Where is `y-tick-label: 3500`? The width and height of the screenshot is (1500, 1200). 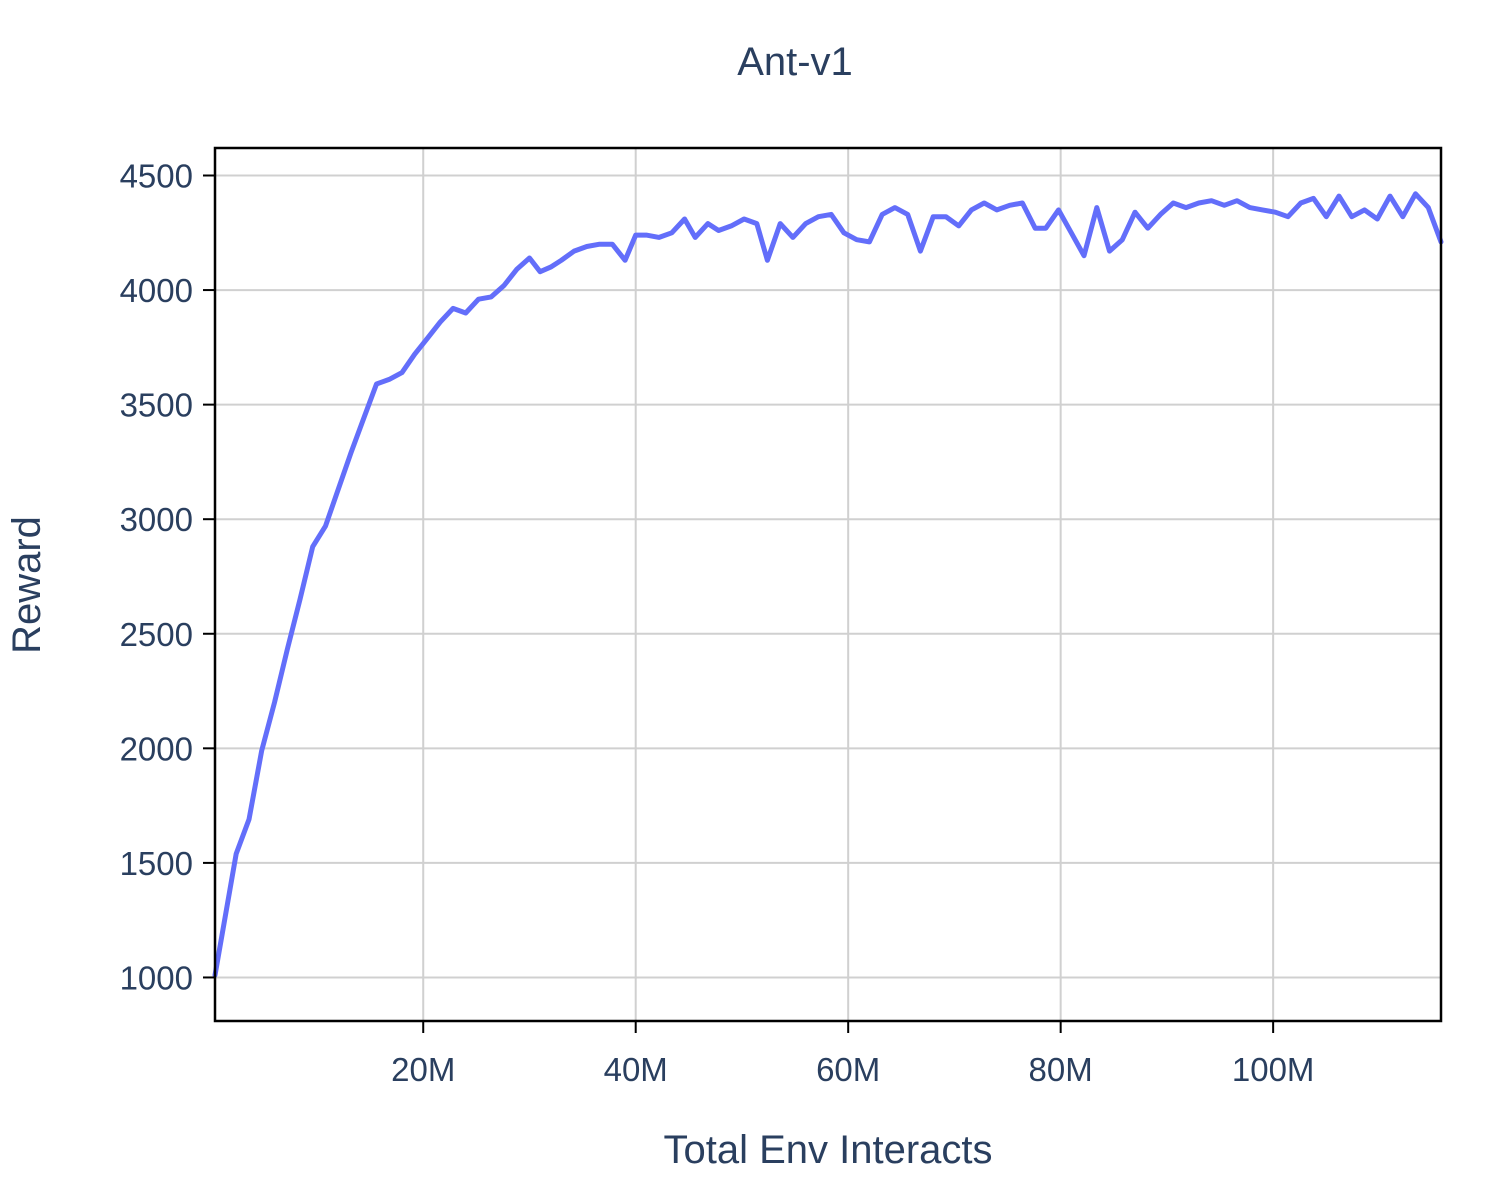
y-tick-label: 3500 is located at coordinates (156, 405).